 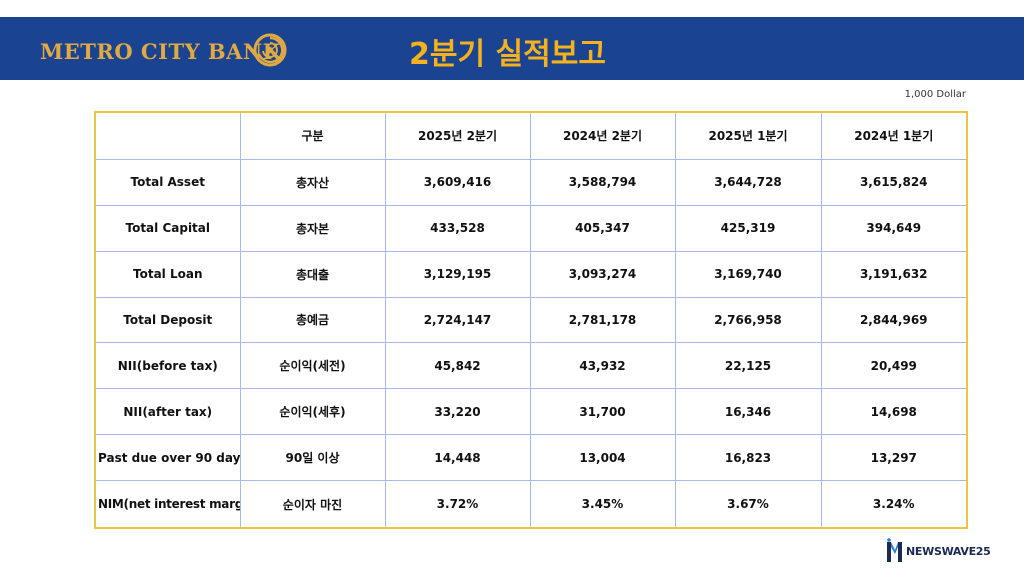 What do you see at coordinates (602, 228) in the screenshot?
I see `value-cell: 405,347` at bounding box center [602, 228].